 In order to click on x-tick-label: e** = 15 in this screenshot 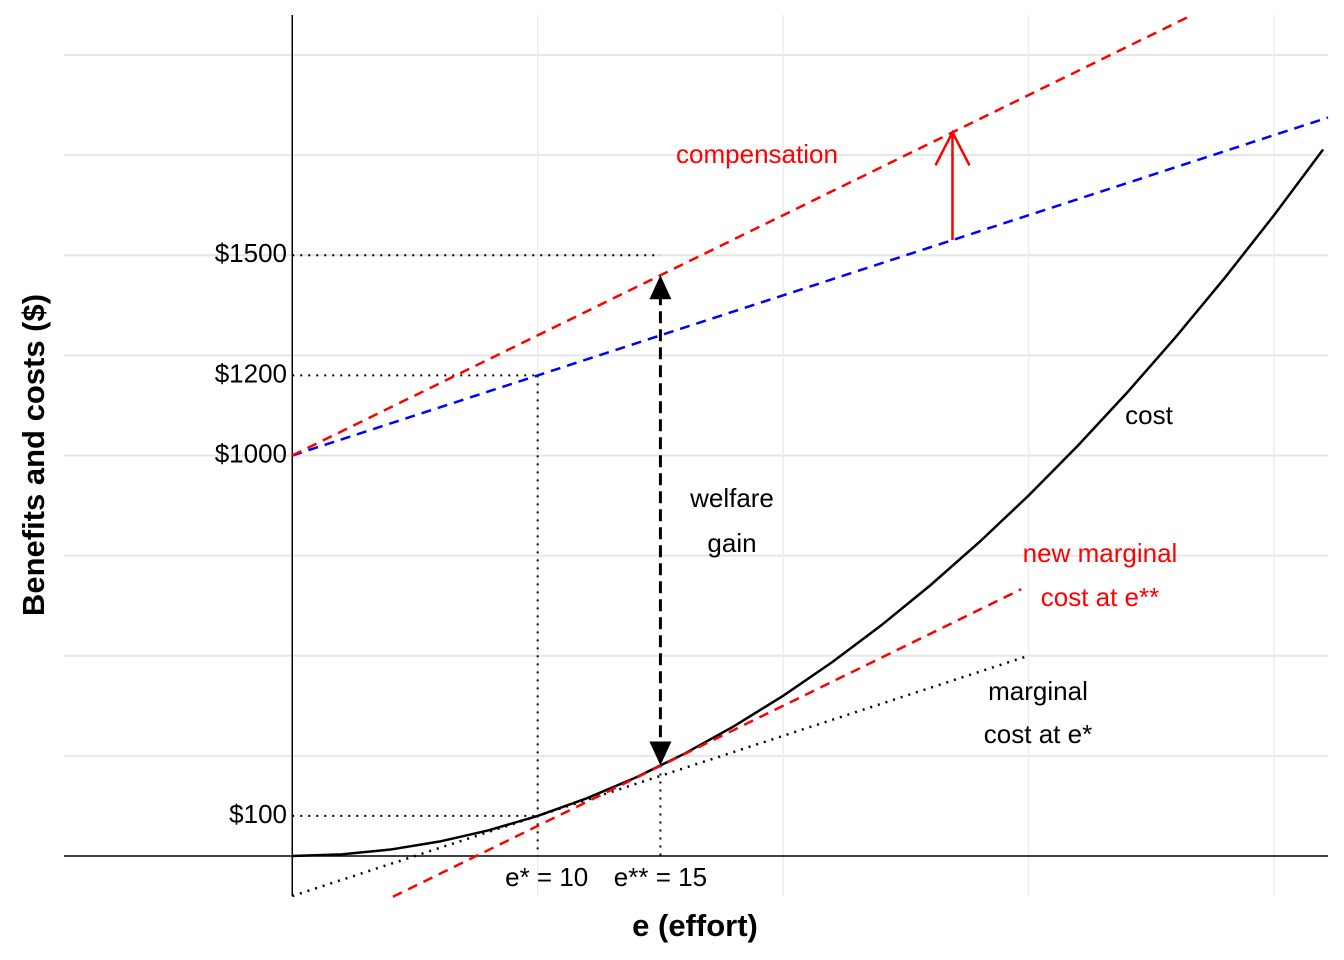, I will do `click(660, 877)`.